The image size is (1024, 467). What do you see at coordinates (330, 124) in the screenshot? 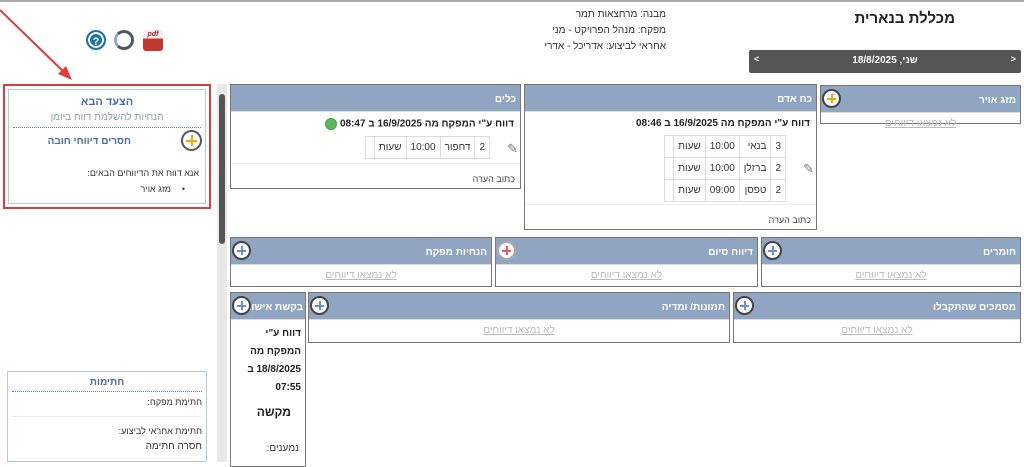
I see `new-badge-icon` at bounding box center [330, 124].